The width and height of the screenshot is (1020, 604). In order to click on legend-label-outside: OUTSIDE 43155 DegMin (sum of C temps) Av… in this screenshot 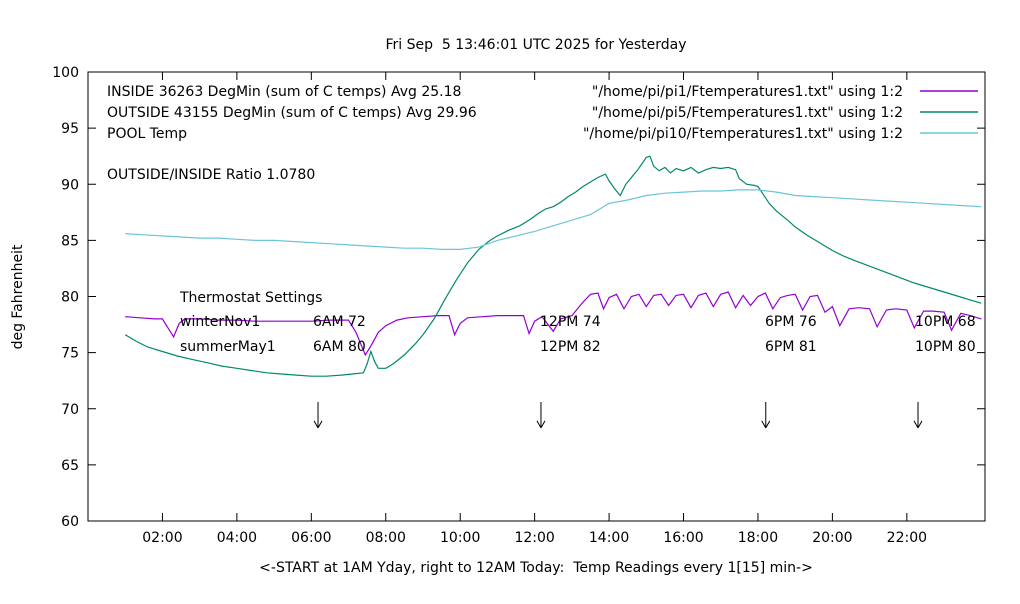, I will do `click(292, 113)`.